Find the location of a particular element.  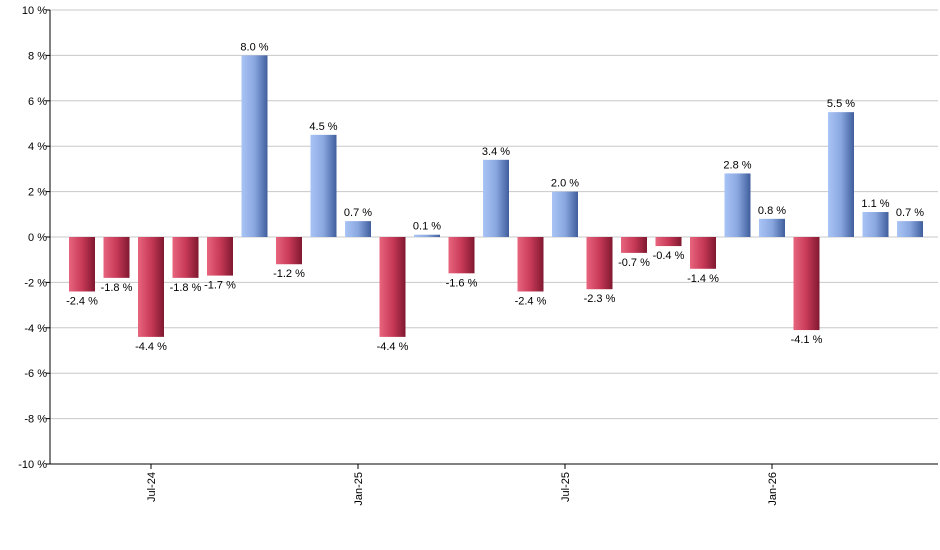

x-tick-label: Jul-24 is located at coordinates (152, 487).